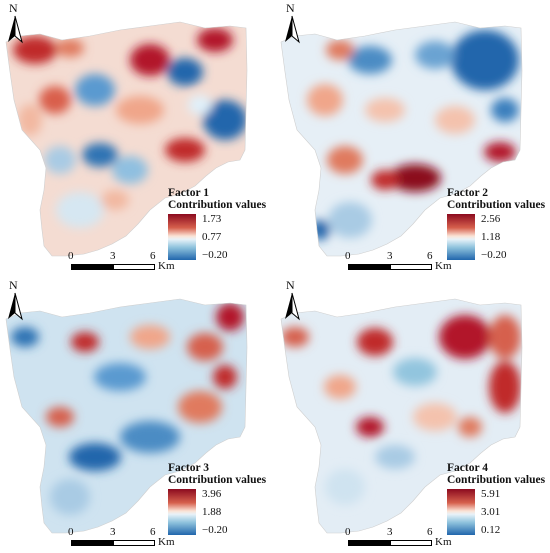 Image resolution: width=550 pixels, height=553 pixels. What do you see at coordinates (188, 468) in the screenshot?
I see `legend-title: Factor 3` at bounding box center [188, 468].